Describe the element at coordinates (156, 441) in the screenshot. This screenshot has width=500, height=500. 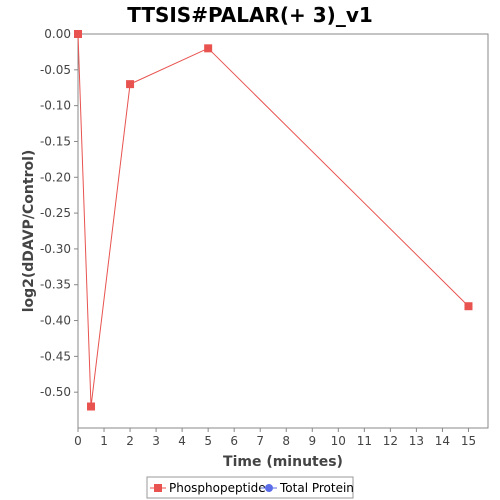
I see `x-tick-label: 3` at that location.